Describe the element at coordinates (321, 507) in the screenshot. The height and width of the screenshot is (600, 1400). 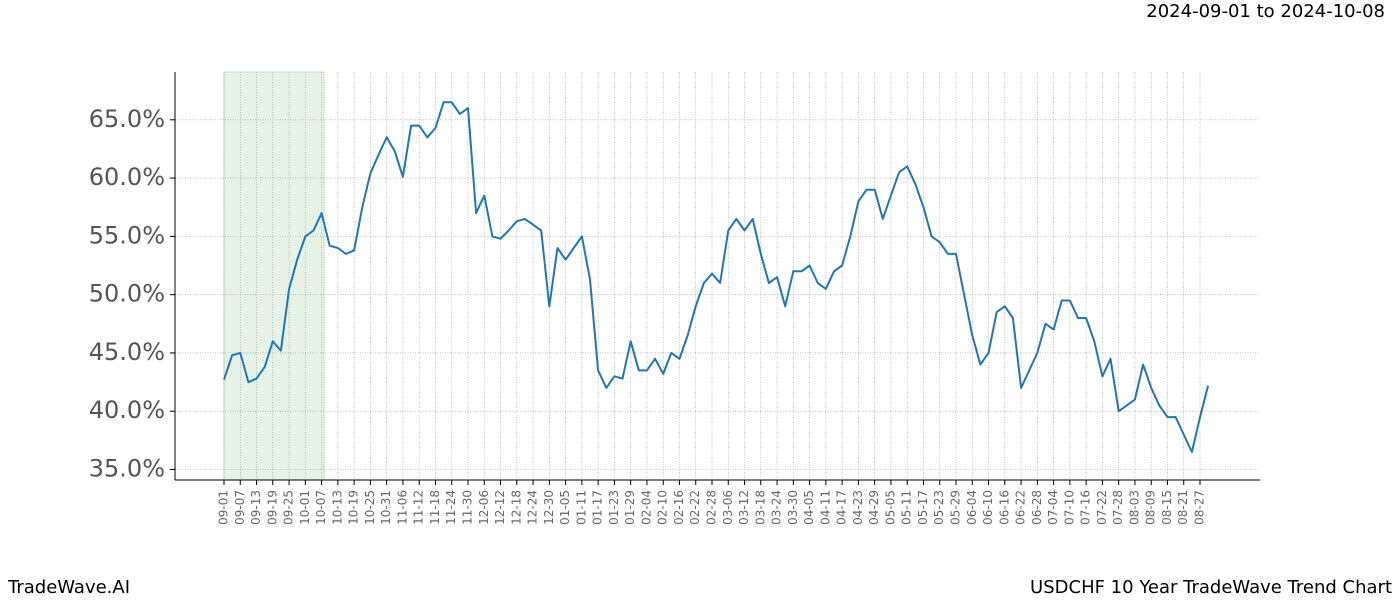
I see `x-tick-label: 10-07` at that location.